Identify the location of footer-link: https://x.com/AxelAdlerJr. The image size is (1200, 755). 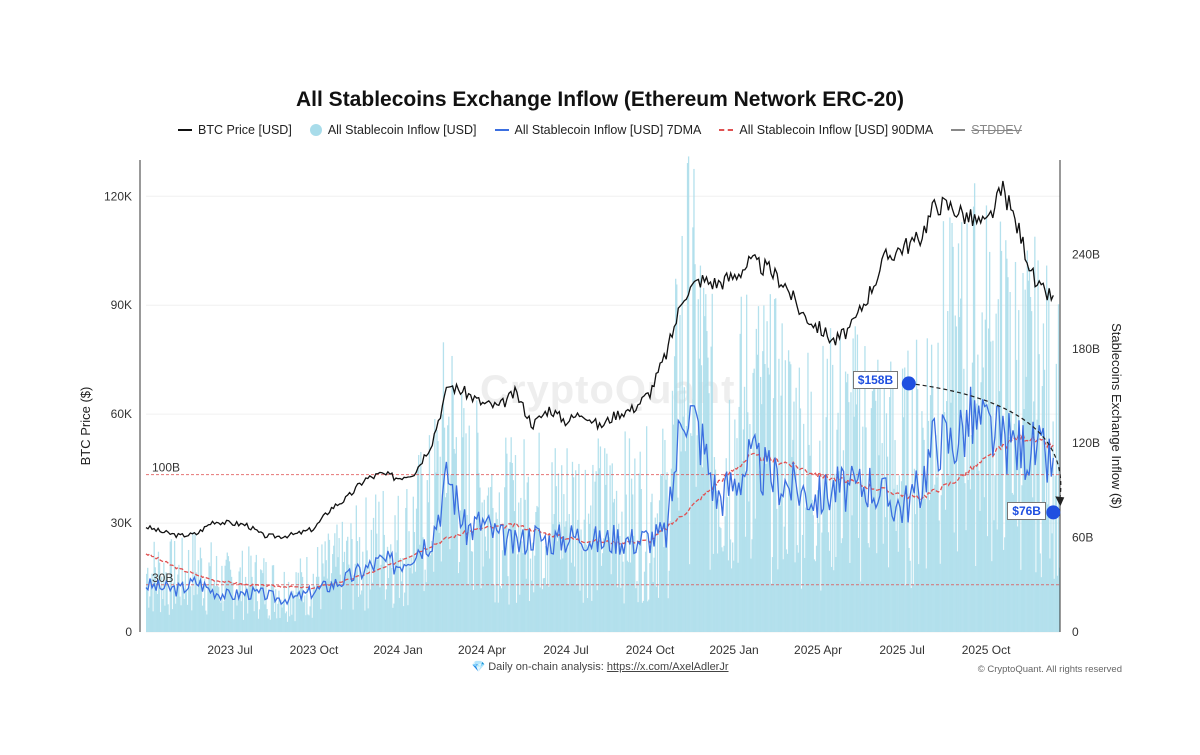
(667, 667).